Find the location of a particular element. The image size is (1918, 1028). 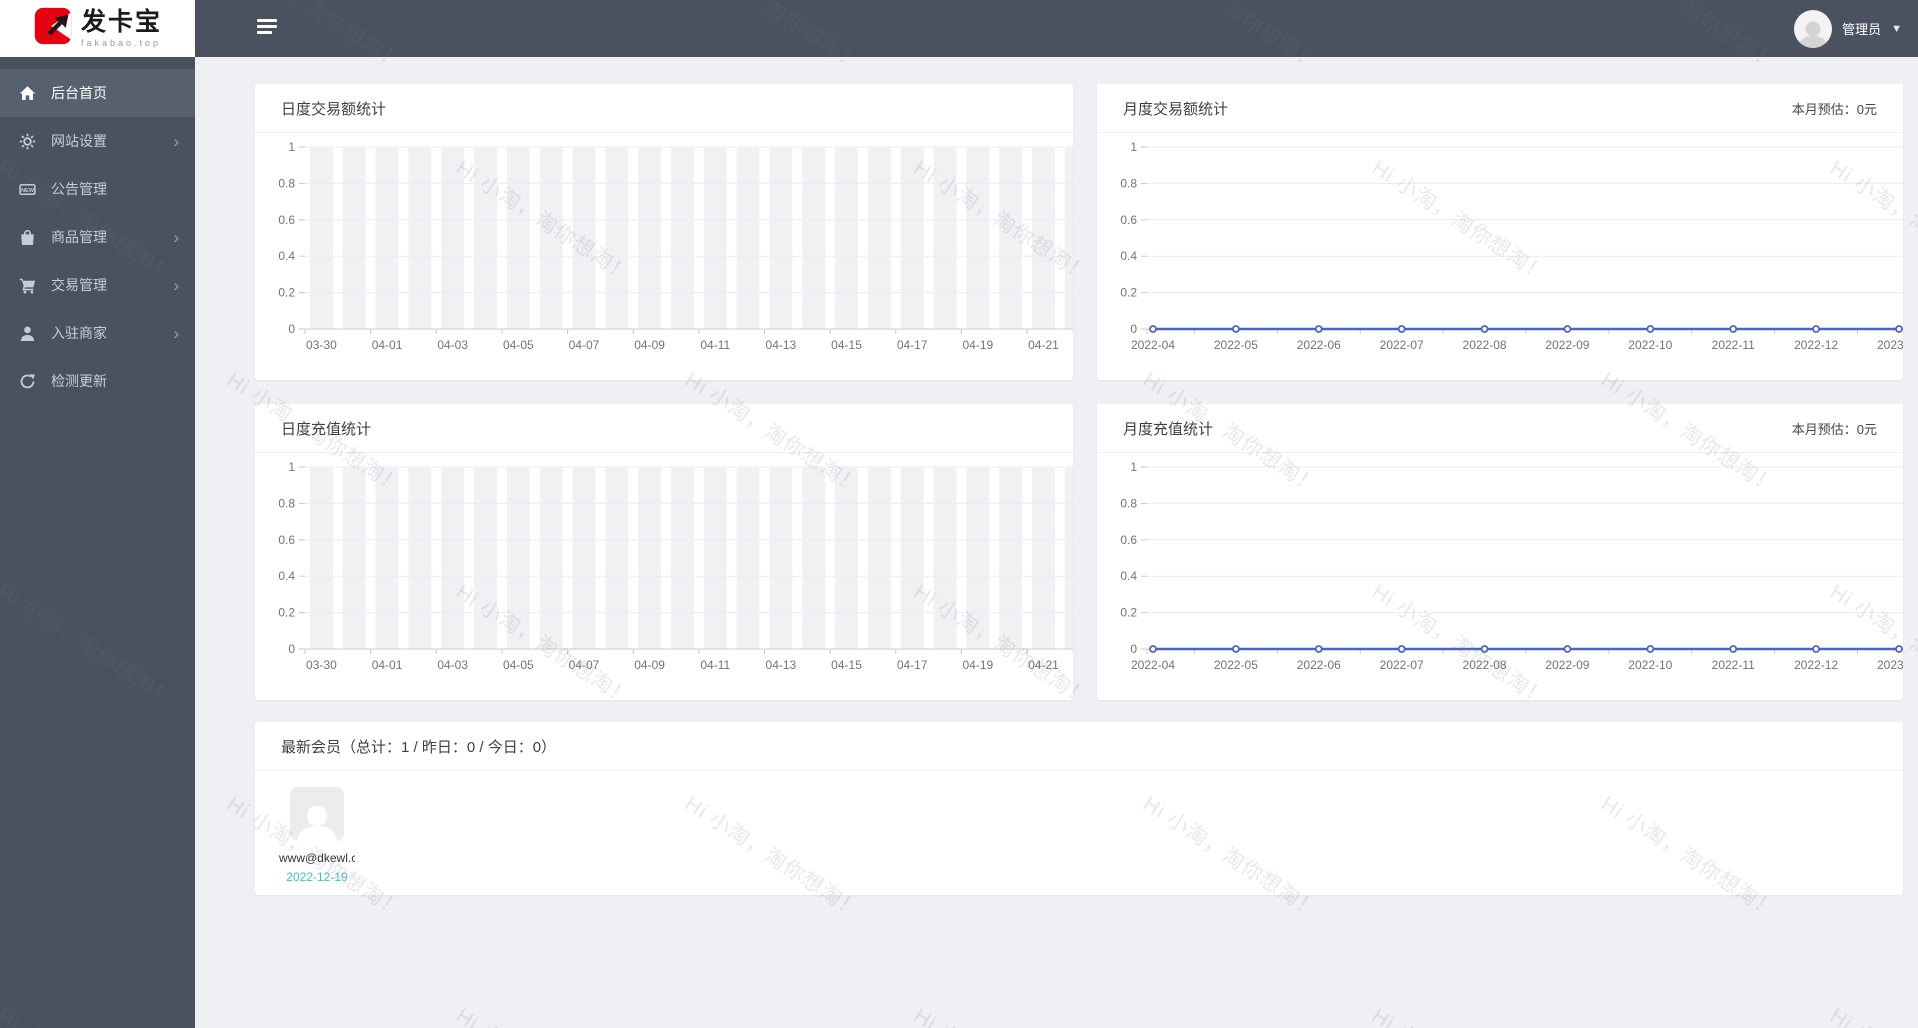

refresh-icon is located at coordinates (27, 381).